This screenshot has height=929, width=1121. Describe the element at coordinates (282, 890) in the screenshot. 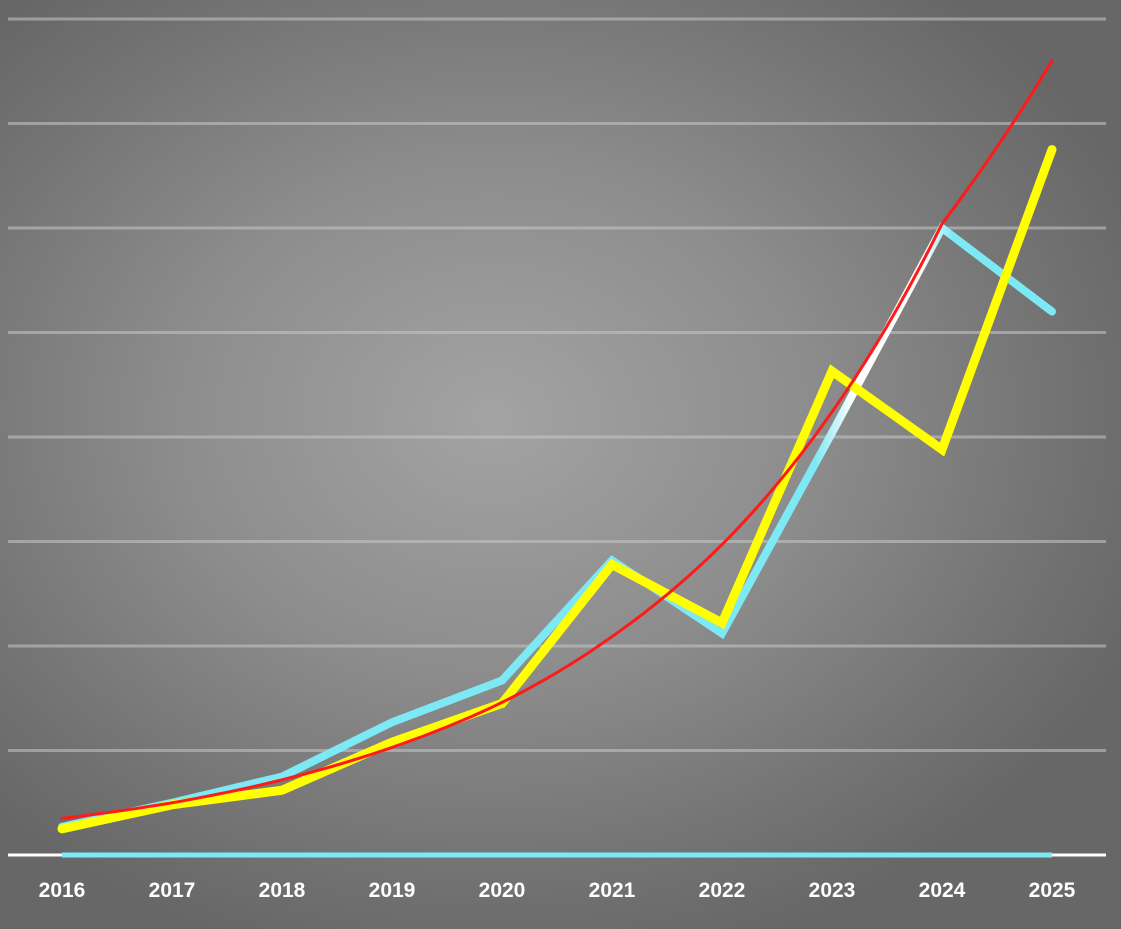

I see `x-tick-label-2018: 2018` at that location.